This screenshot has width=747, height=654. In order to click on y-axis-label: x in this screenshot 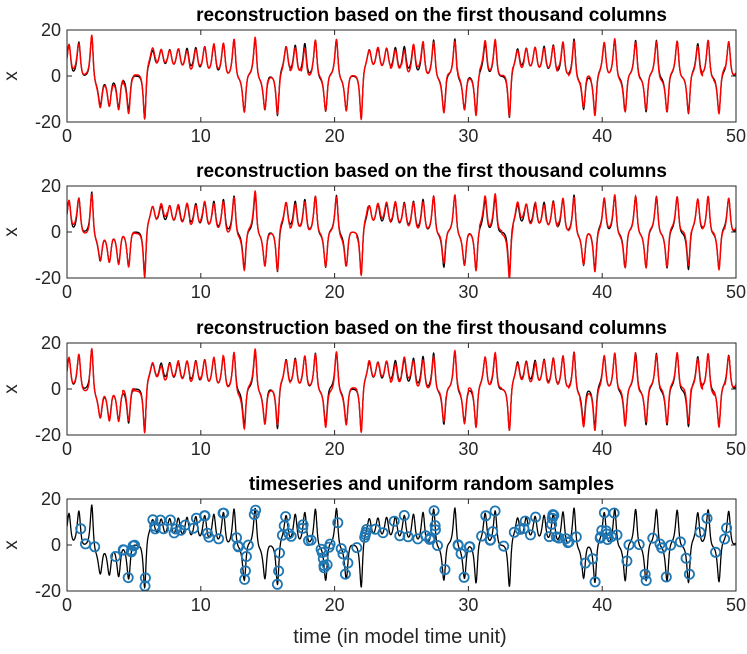, I will do `click(11, 232)`.